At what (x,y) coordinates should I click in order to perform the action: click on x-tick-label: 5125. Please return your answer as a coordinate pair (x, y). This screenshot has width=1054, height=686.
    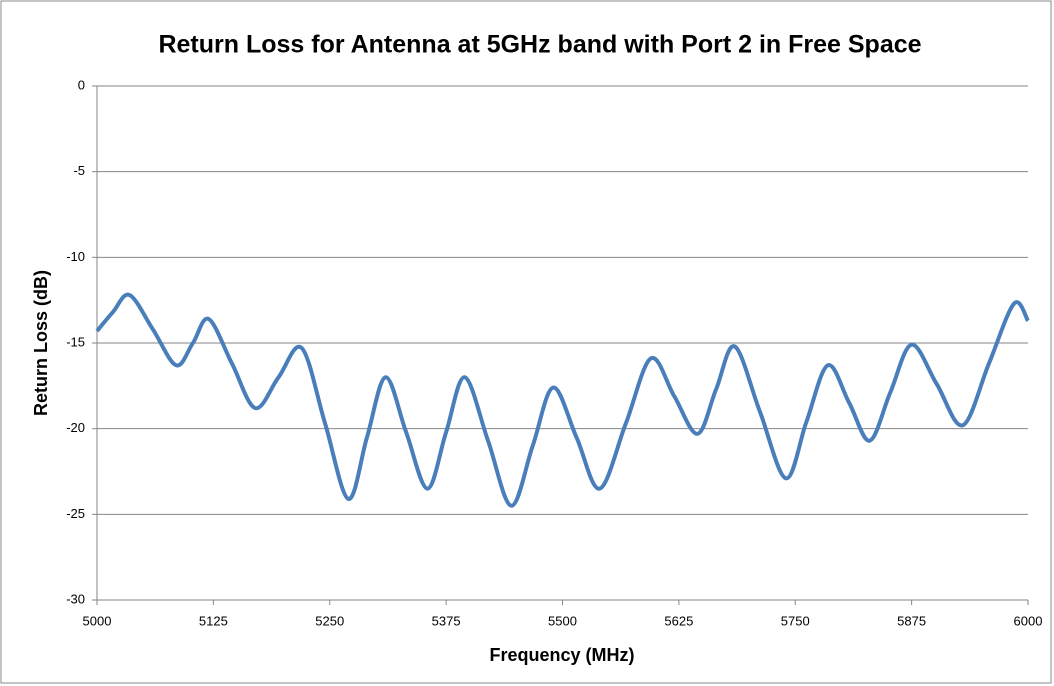
    Looking at the image, I should click on (213, 620).